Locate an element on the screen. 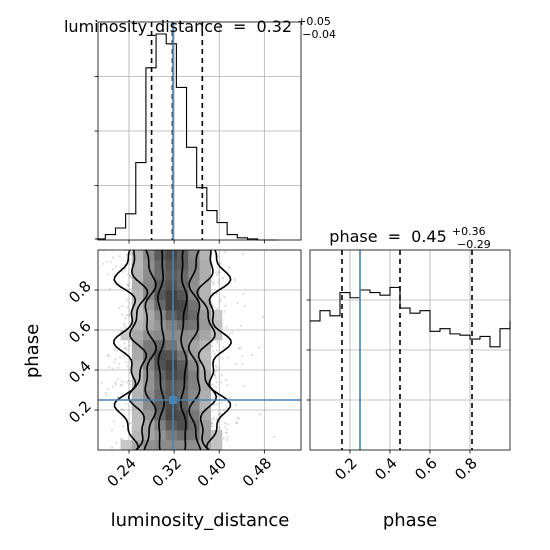 The height and width of the screenshot is (550, 550). phase-histogram is located at coordinates (410, 317).